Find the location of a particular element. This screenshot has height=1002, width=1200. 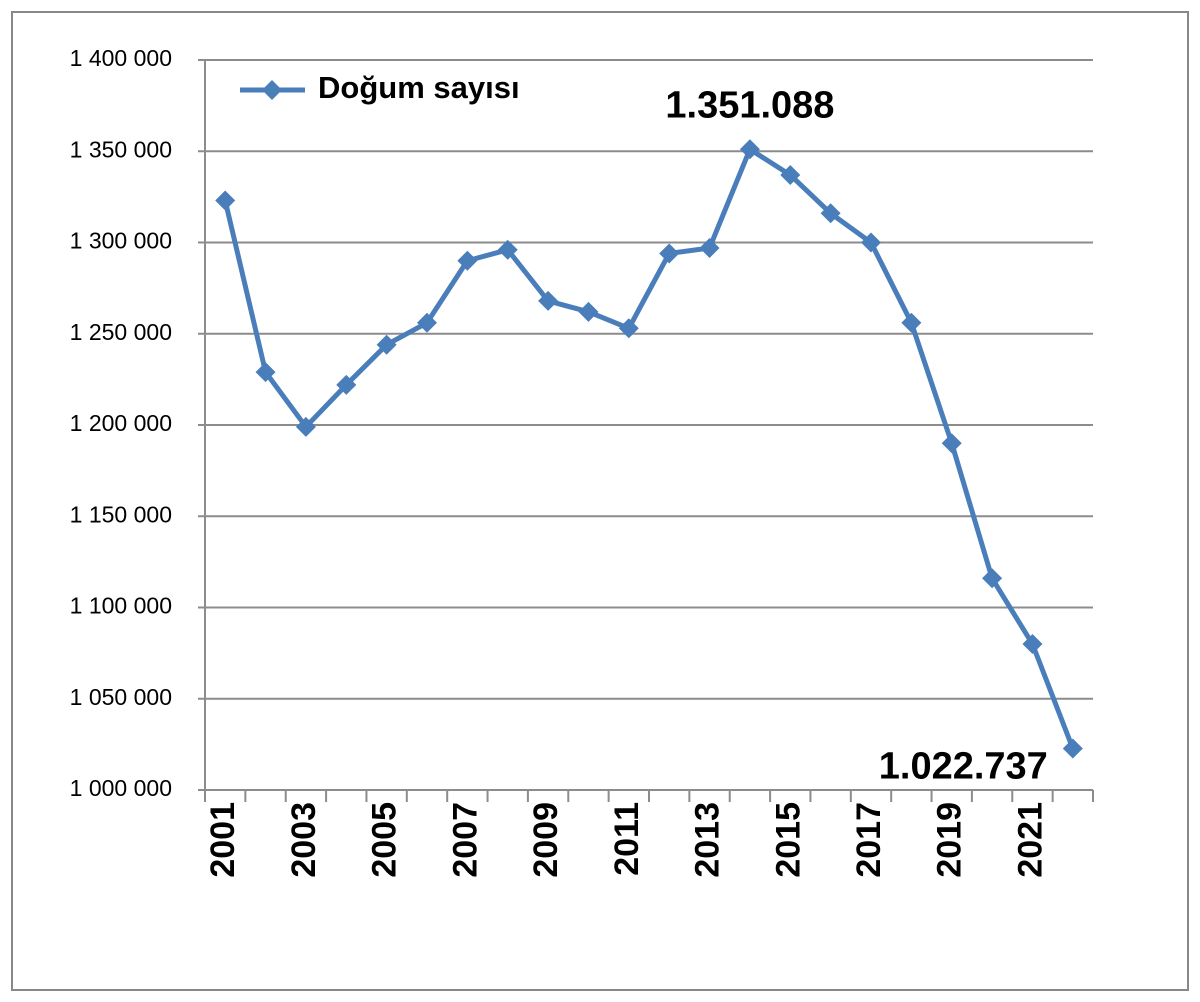

y-tick-label: 1 050 000 is located at coordinates (121, 697).